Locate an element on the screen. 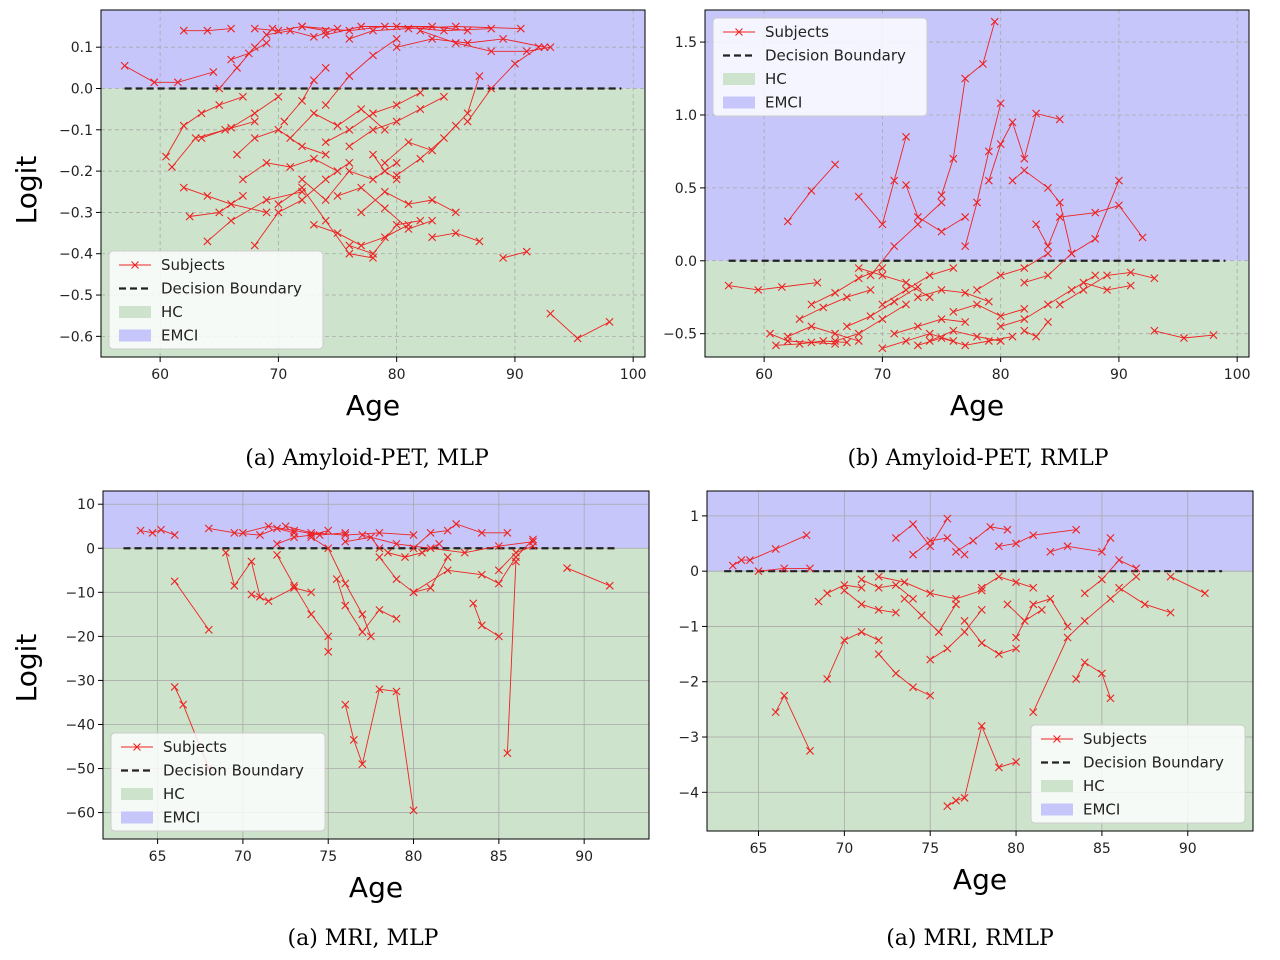 Image resolution: width=1280 pixels, height=960 pixels. y-tick-label: −30 is located at coordinates (80, 681).